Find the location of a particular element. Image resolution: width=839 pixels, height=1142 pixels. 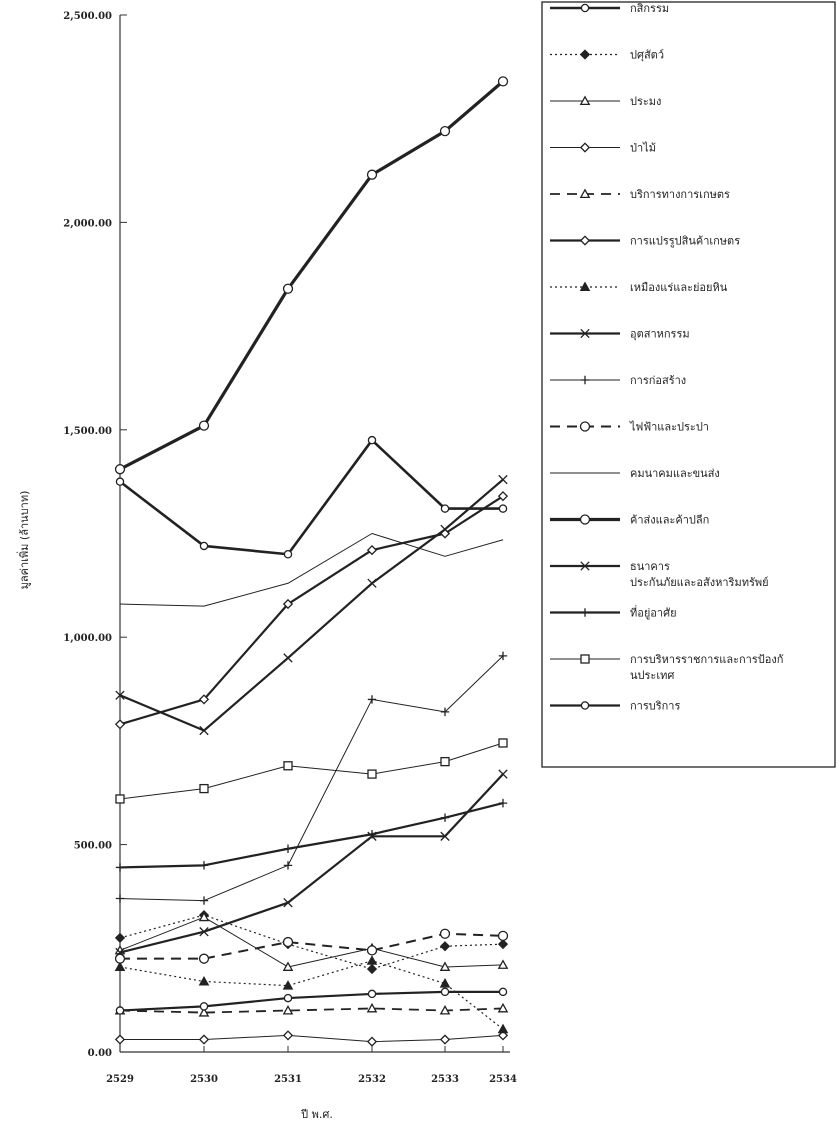

legend-label: การแปรรูปสินค้าเกษตร is located at coordinates (685, 241).